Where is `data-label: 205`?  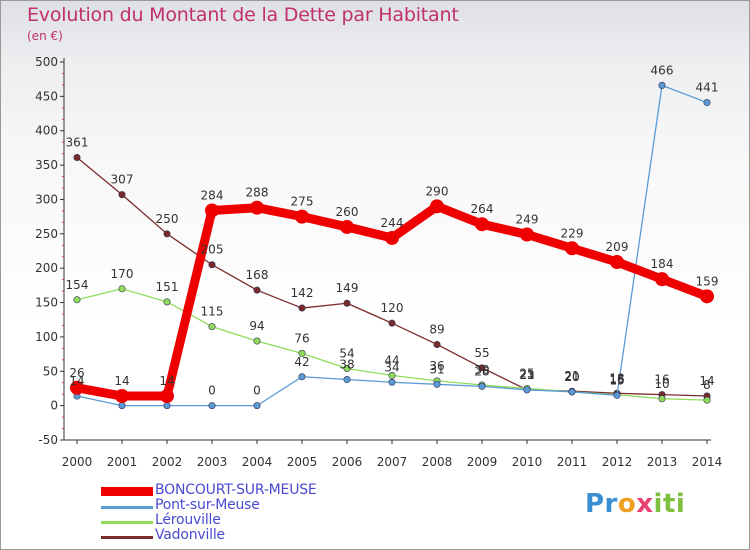
data-label: 205 is located at coordinates (212, 250).